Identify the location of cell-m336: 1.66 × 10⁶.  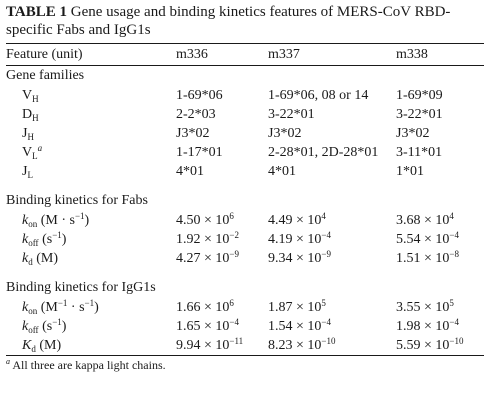
(205, 307).